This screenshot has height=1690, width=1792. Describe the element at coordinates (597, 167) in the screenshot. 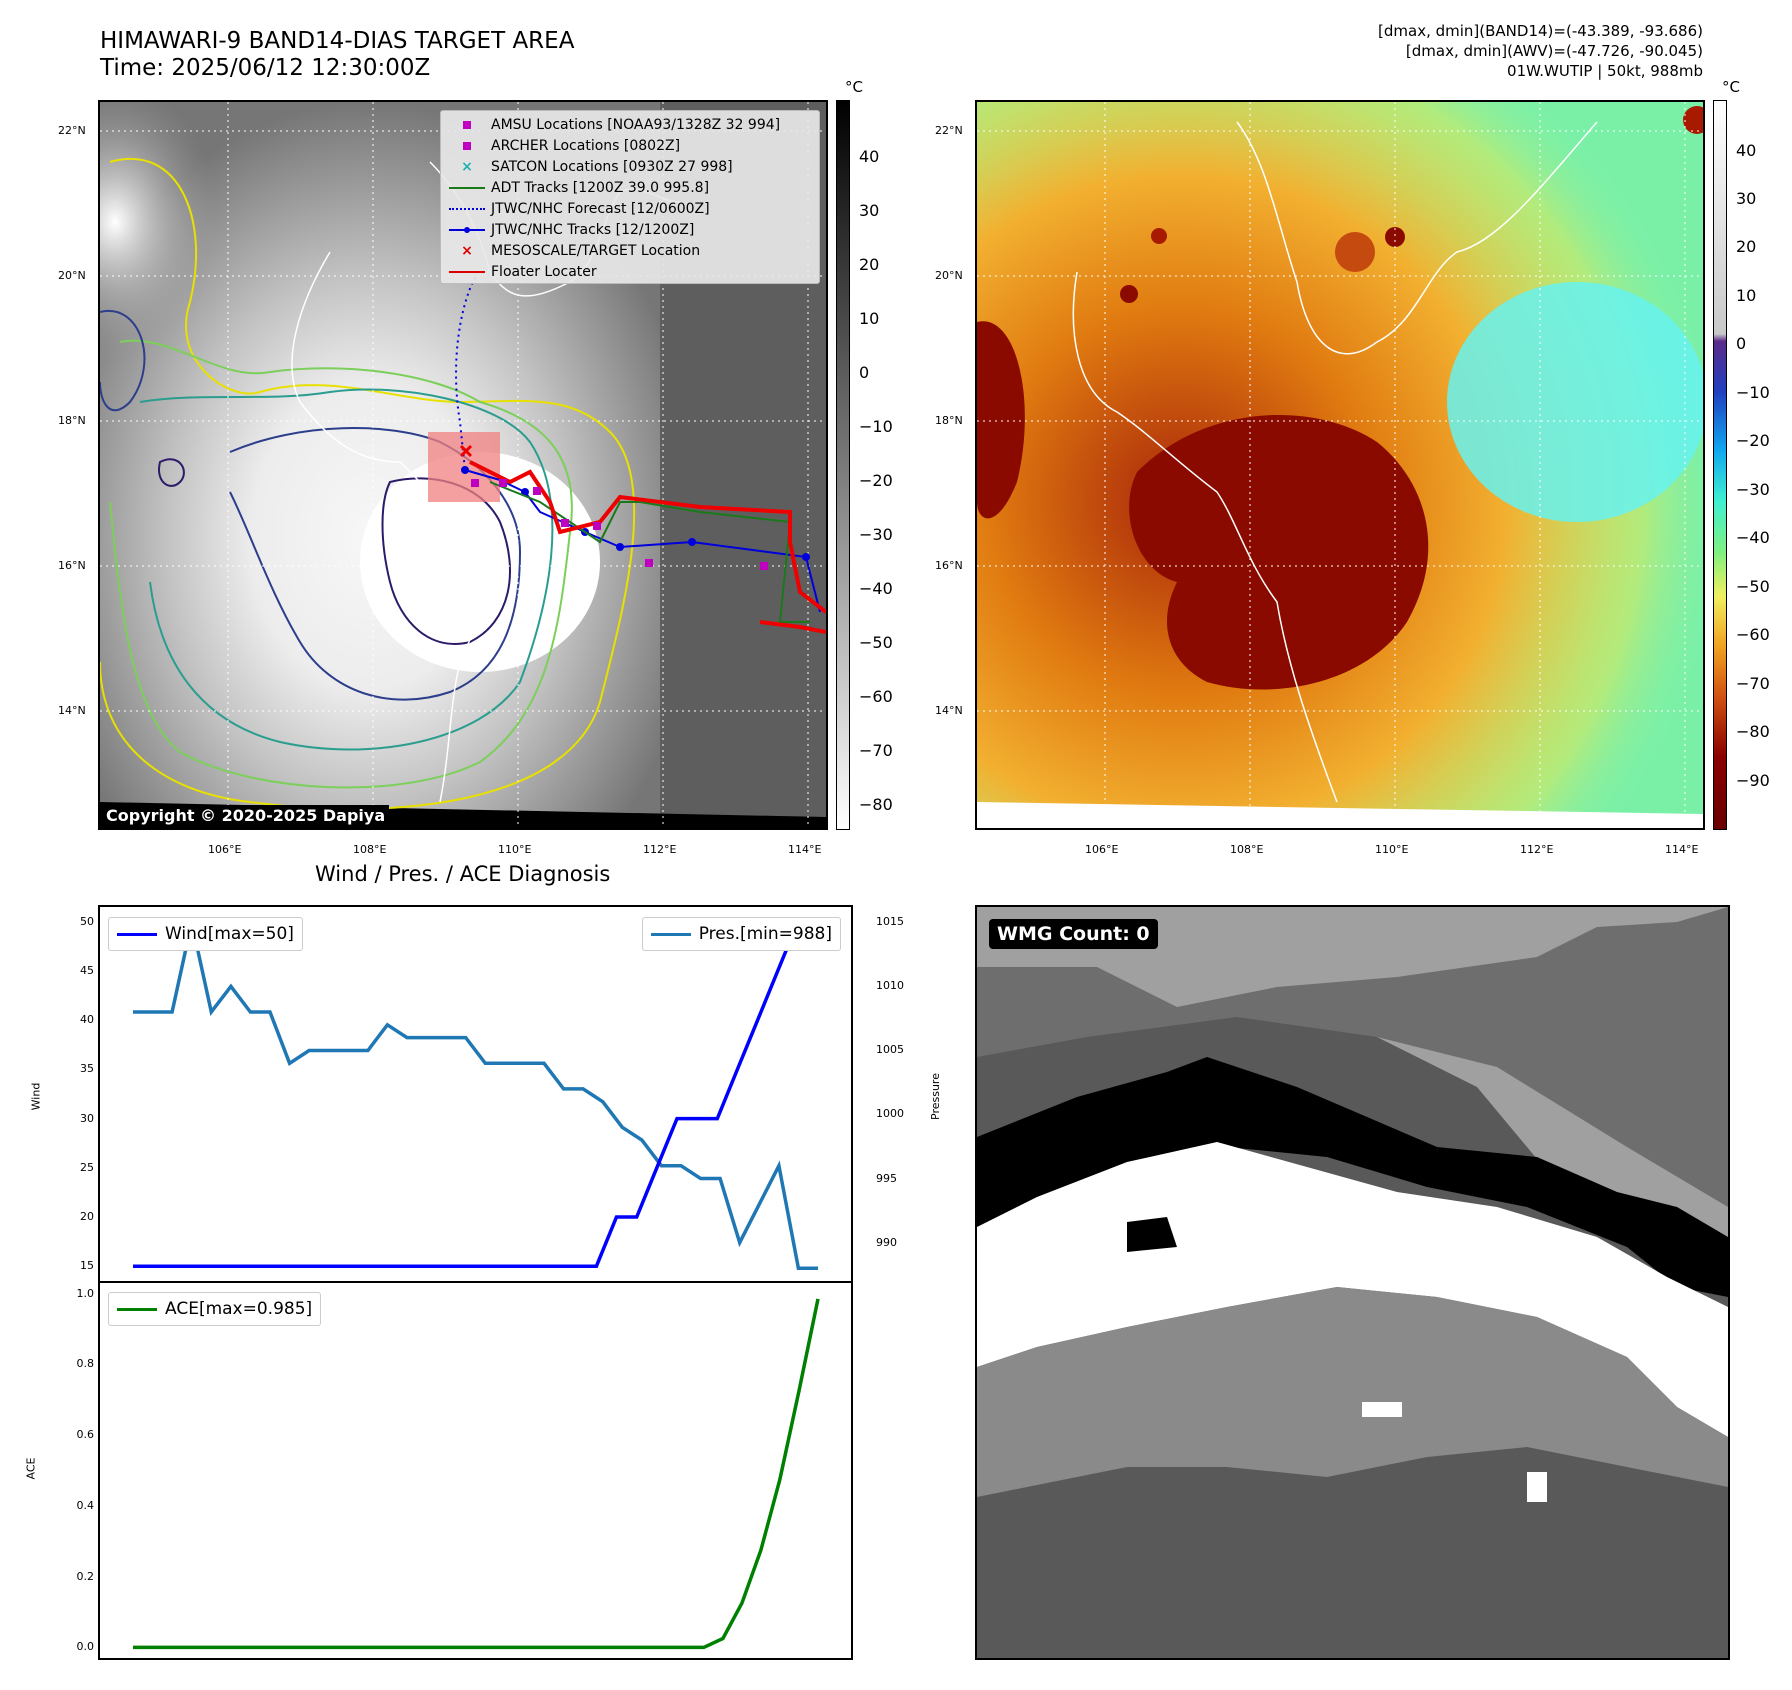

I see `legend-item-satcon: × SATCON Locations [0930Z 27 998]` at that location.